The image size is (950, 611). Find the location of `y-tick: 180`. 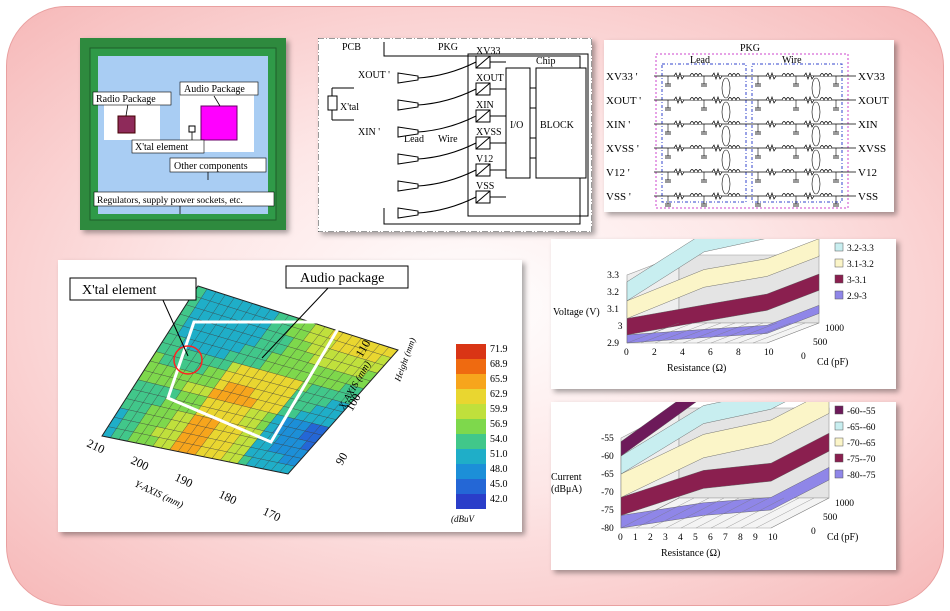

y-tick: 180 is located at coordinates (228, 497).